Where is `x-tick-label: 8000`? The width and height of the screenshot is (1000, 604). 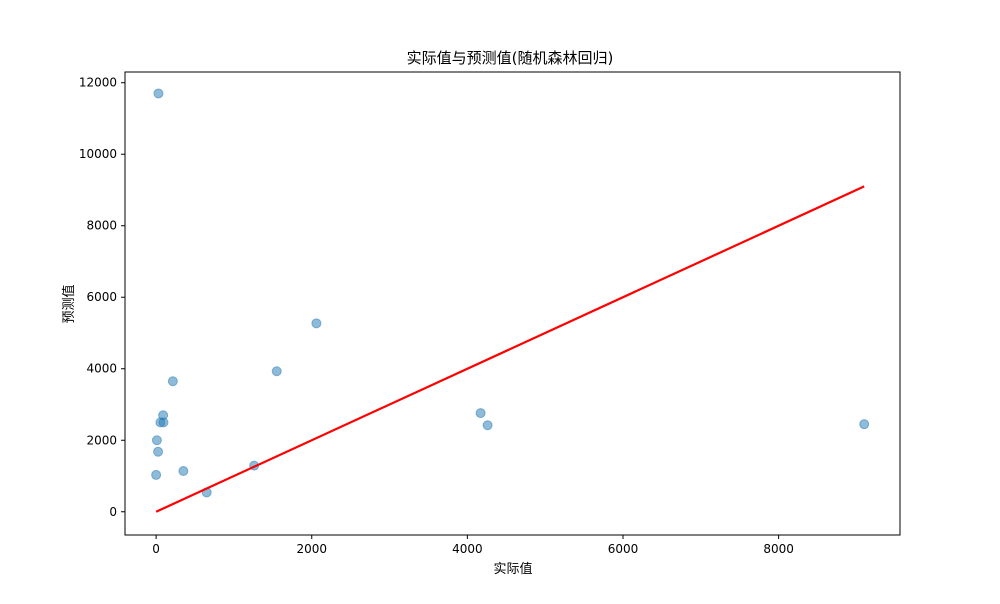
x-tick-label: 8000 is located at coordinates (778, 549).